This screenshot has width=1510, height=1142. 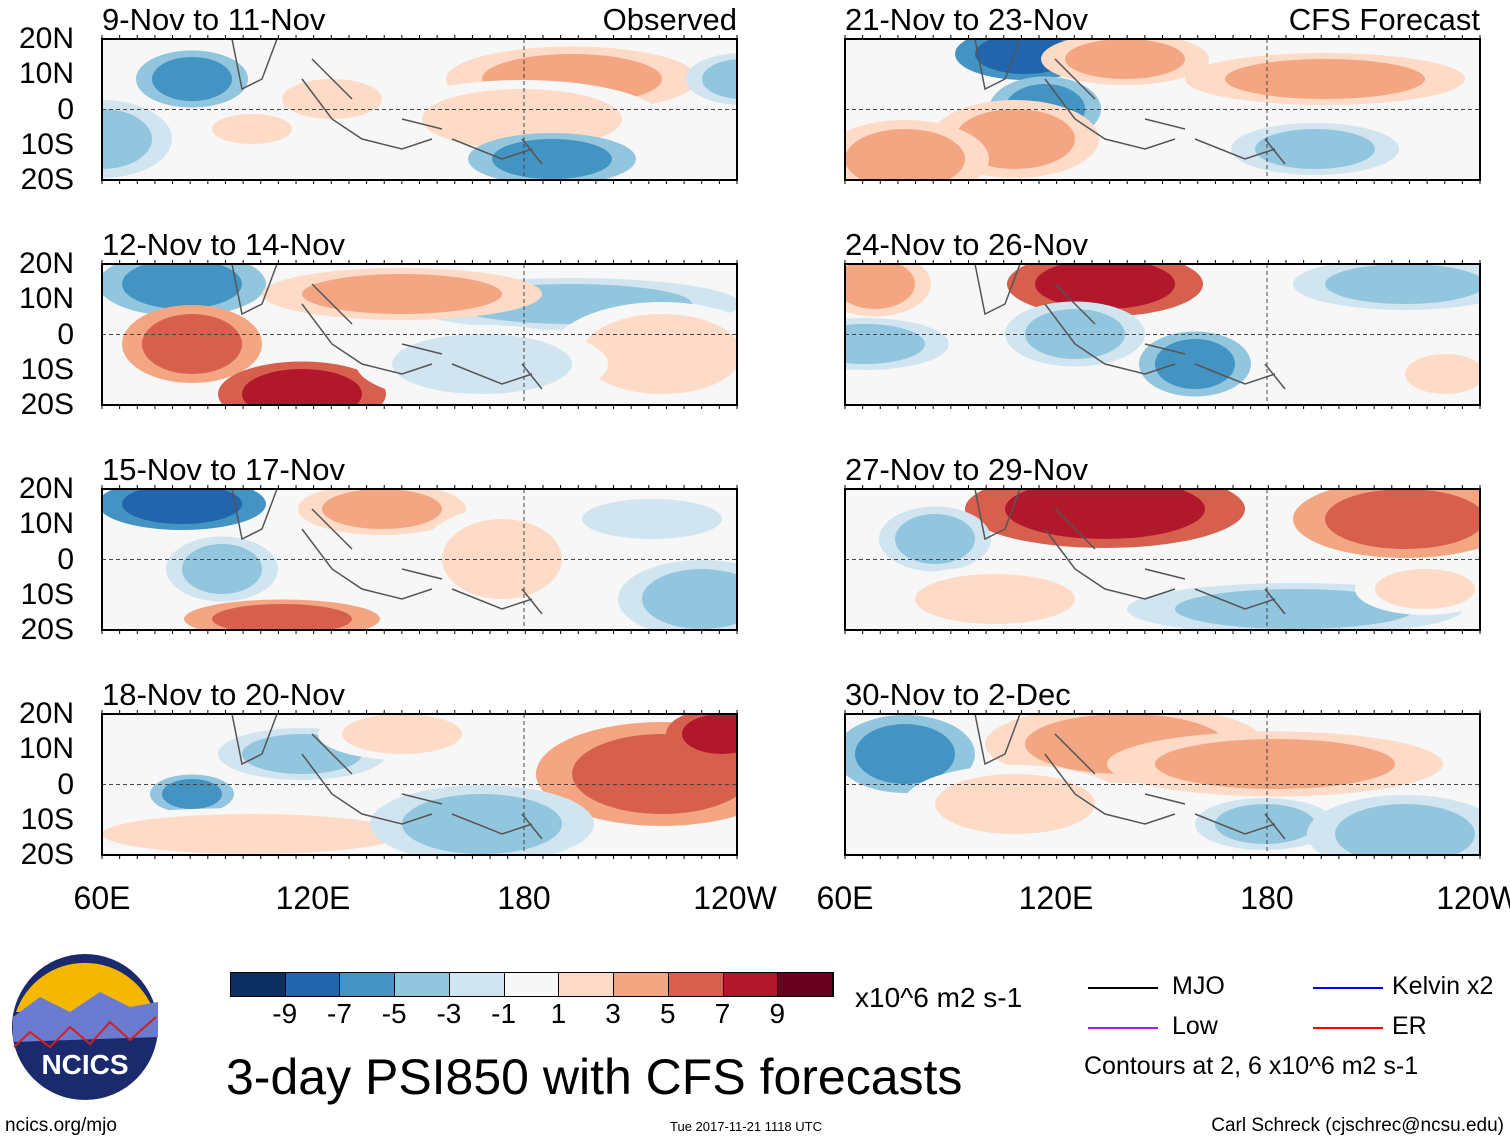 I want to click on colorbar-tick-label: -3, so click(x=449, y=1013).